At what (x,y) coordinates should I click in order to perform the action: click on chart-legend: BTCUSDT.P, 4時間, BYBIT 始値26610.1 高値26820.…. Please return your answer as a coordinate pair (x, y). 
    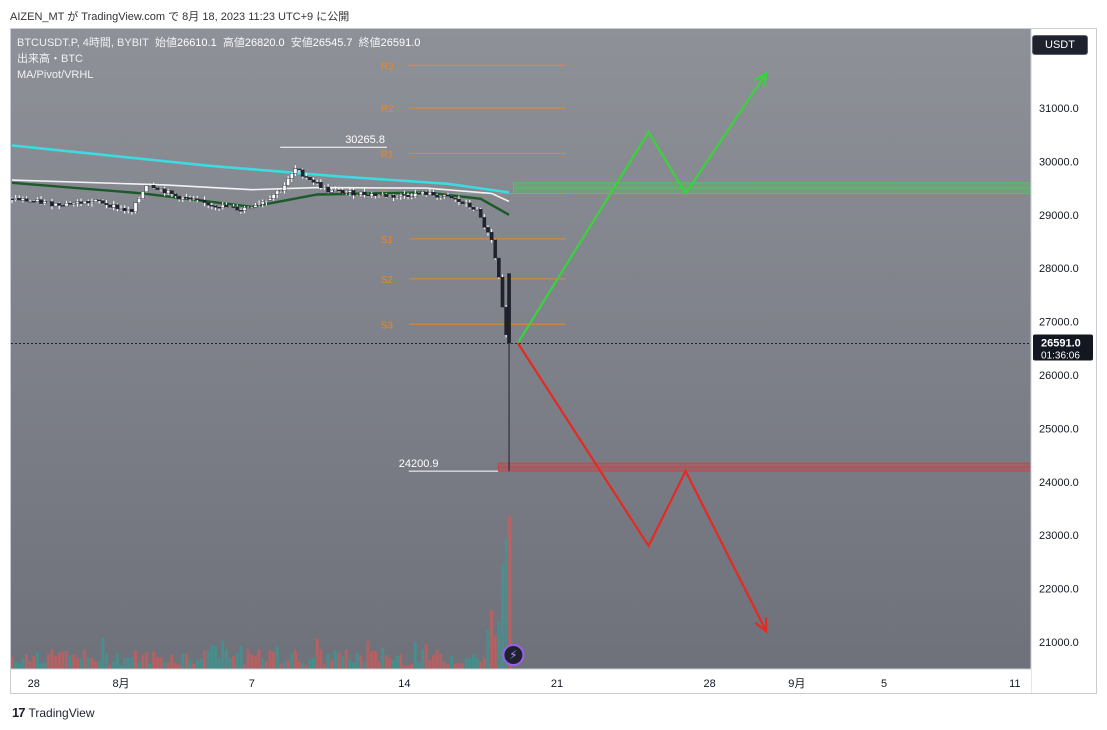
    Looking at the image, I should click on (218, 59).